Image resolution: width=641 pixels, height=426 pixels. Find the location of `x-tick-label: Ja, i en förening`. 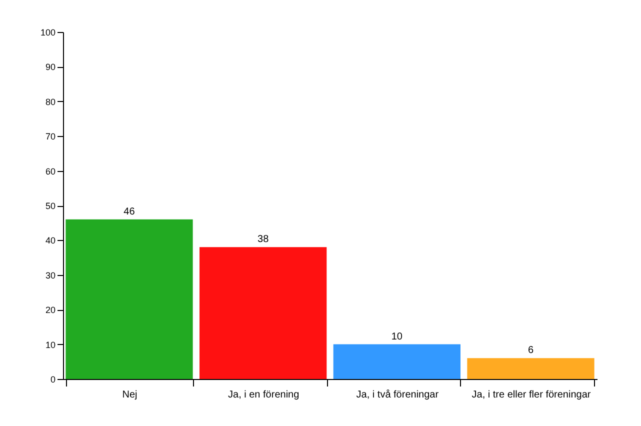

x-tick-label: Ja, i en förening is located at coordinates (264, 395).